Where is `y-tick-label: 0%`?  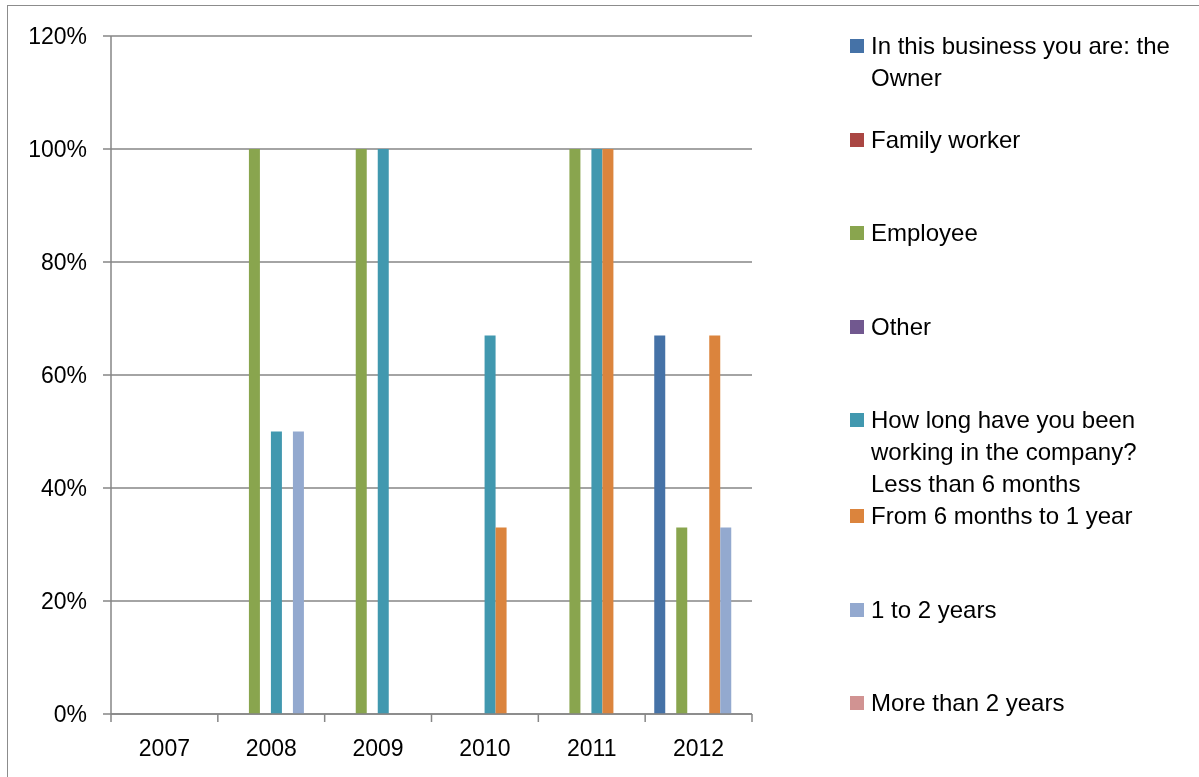 y-tick-label: 0% is located at coordinates (70, 714).